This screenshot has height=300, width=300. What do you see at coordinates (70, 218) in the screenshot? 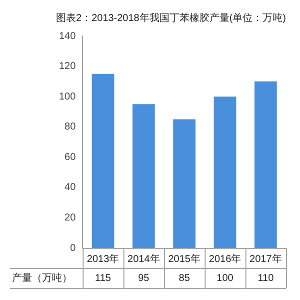
I see `y-tick-label: 20` at bounding box center [70, 218].